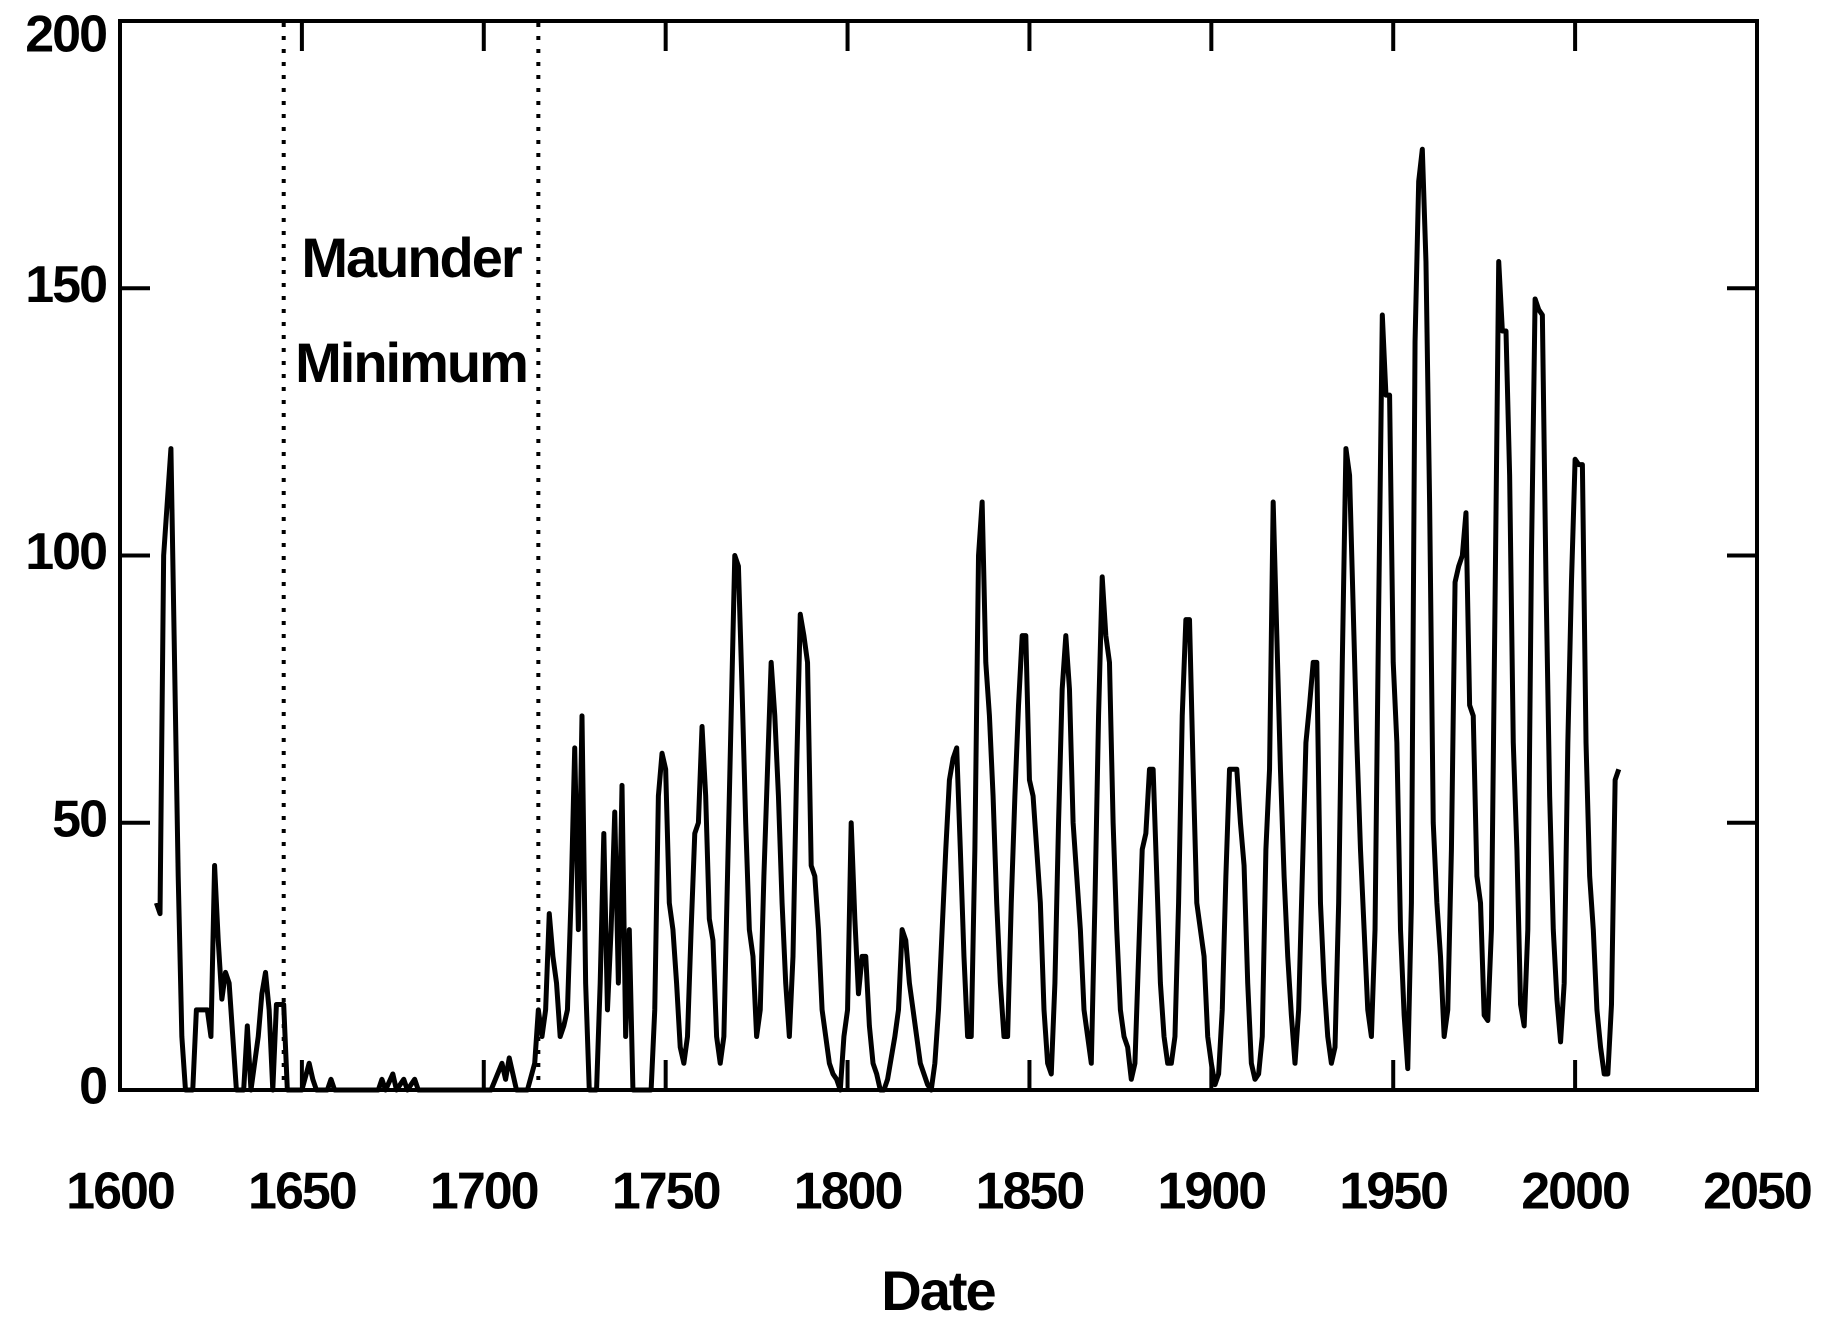 Image resolution: width=1825 pixels, height=1335 pixels. Describe the element at coordinates (92, 1087) in the screenshot. I see `y-tick-label: 0` at that location.